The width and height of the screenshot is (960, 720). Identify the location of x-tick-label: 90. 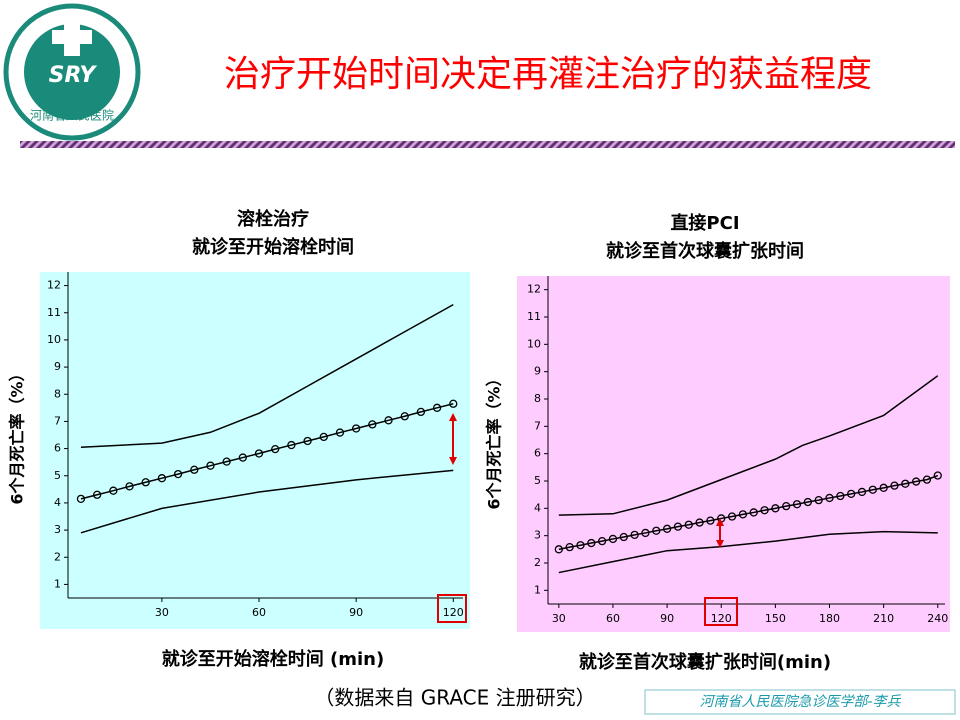
(356, 612).